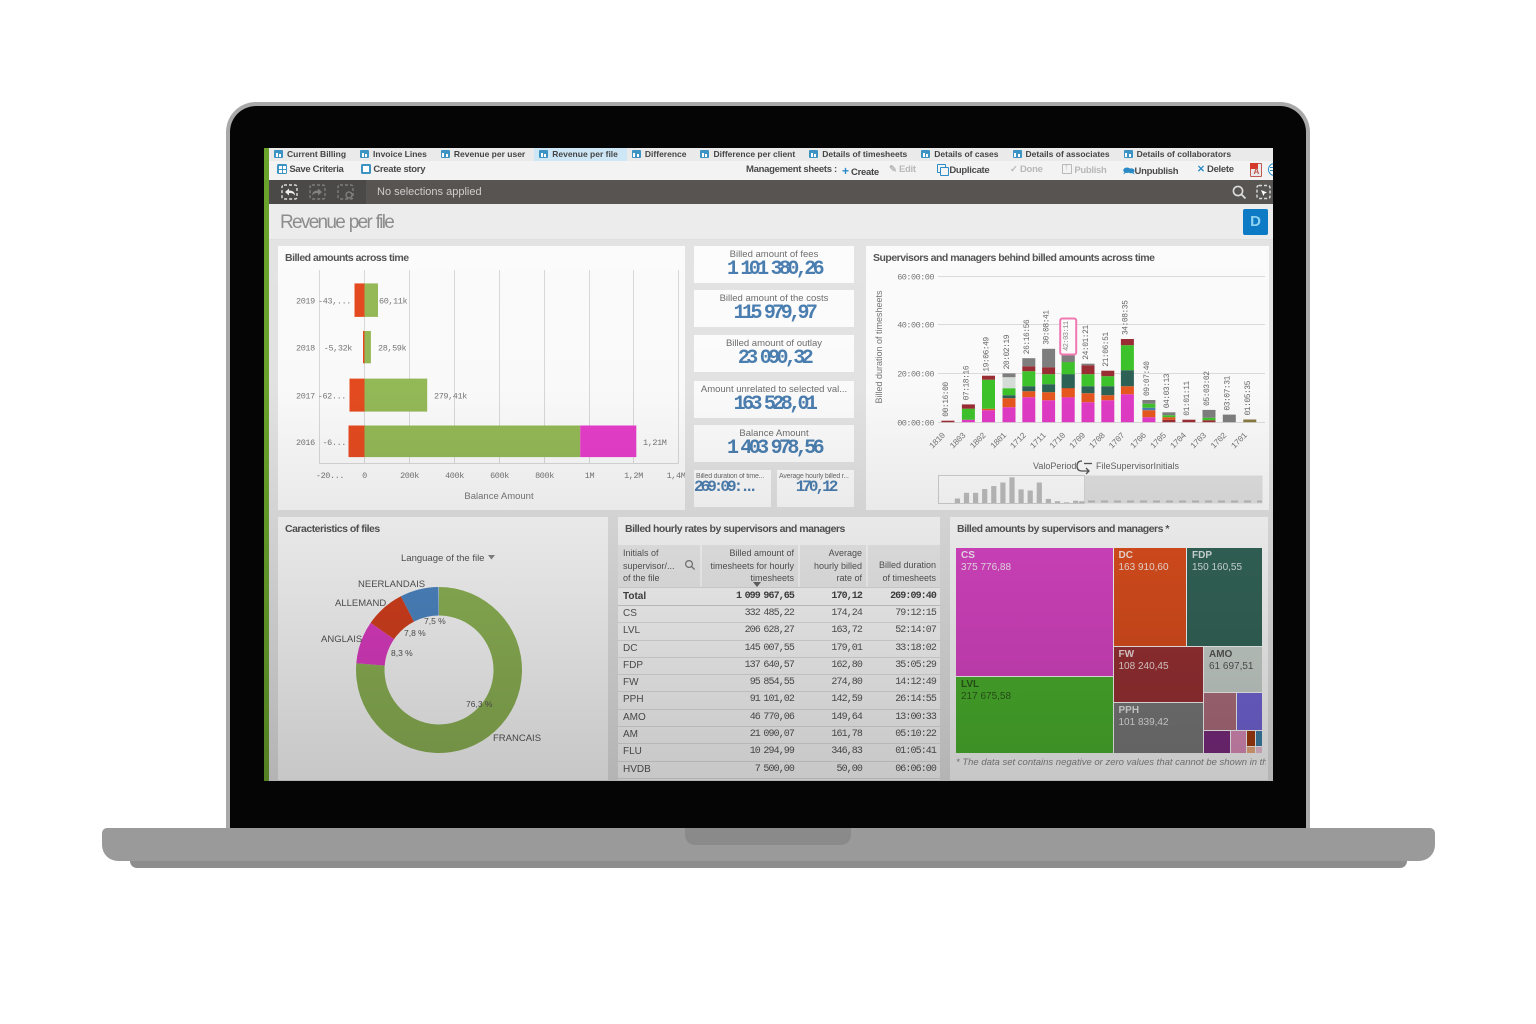 This screenshot has height=1024, width=1536. I want to click on svg-text: 2018, so click(305, 349).